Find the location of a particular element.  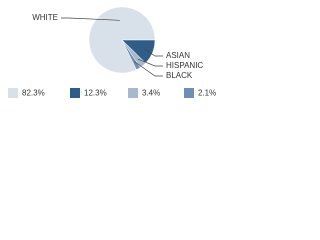

legend-label: 12.3% is located at coordinates (95, 93).